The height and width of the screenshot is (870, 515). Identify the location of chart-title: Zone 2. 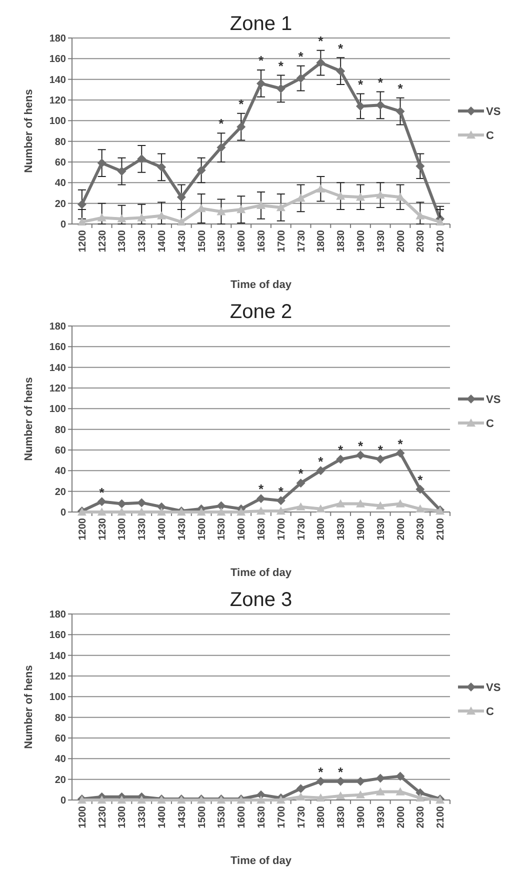
(261, 312).